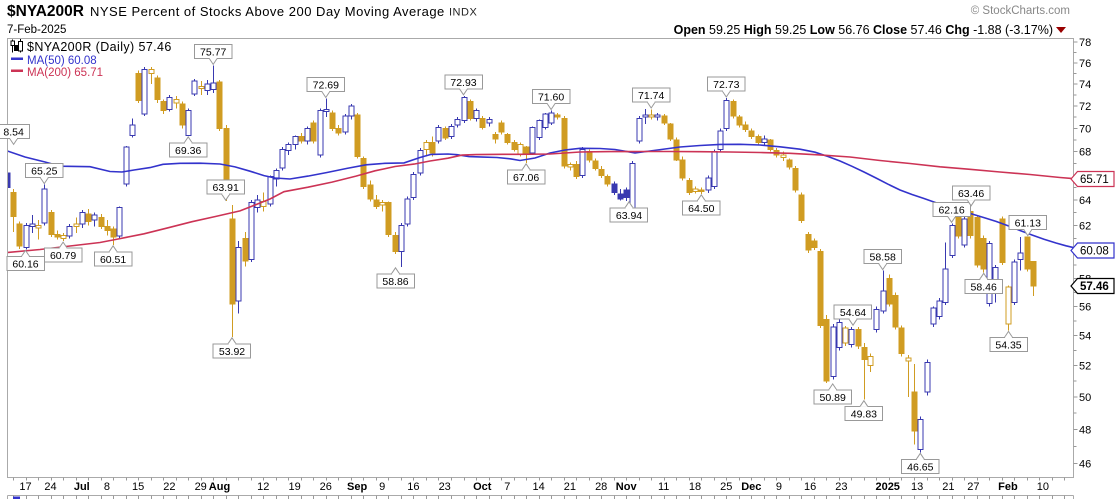 Image resolution: width=1117 pixels, height=499 pixels. I want to click on svg-text: 63.46, so click(971, 194).